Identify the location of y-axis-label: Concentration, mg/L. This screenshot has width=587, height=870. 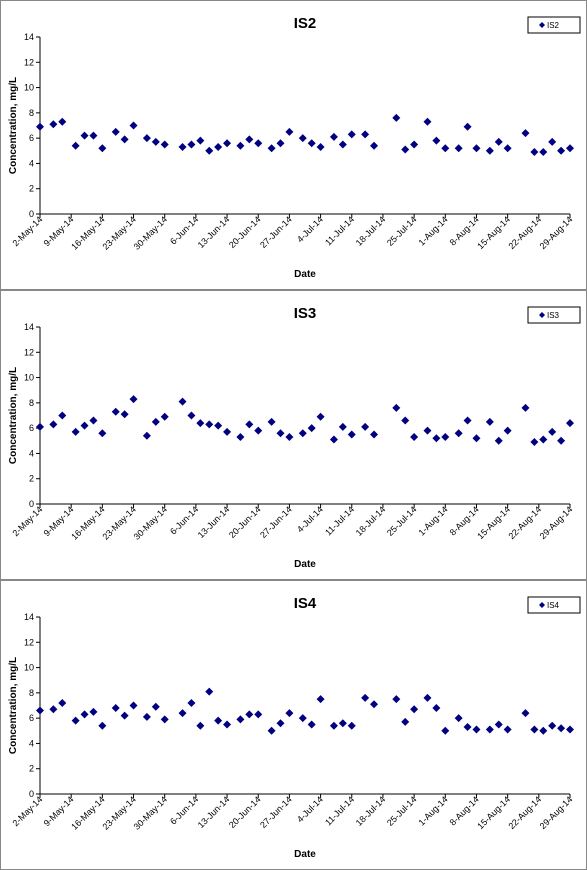
(13, 705).